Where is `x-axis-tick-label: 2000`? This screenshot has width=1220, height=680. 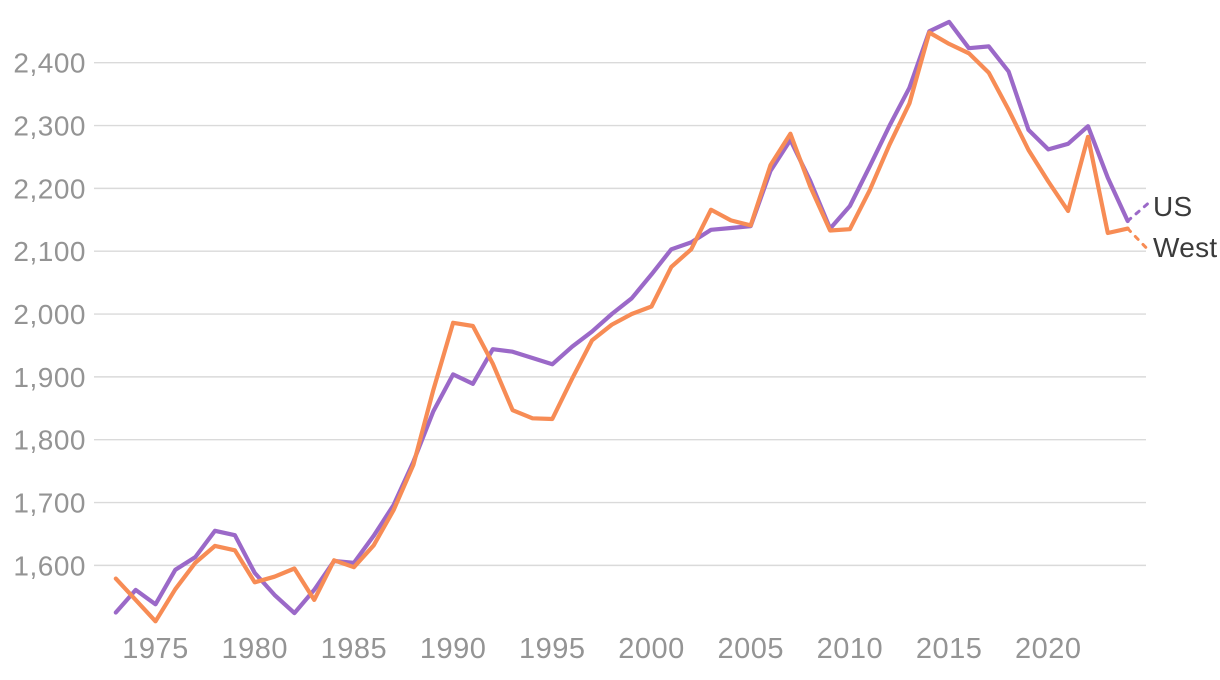 x-axis-tick-label: 2000 is located at coordinates (651, 649).